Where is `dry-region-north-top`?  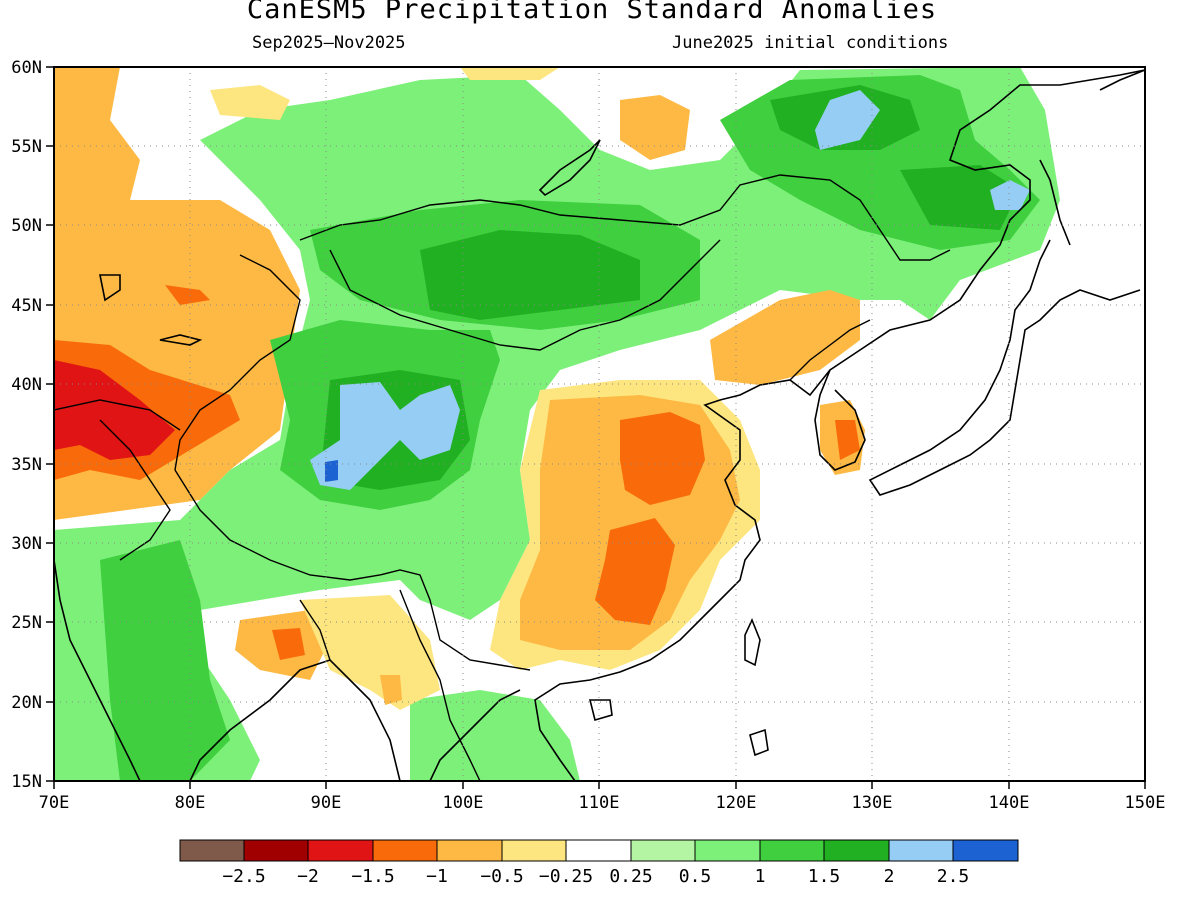 dry-region-north-top is located at coordinates (510, 73).